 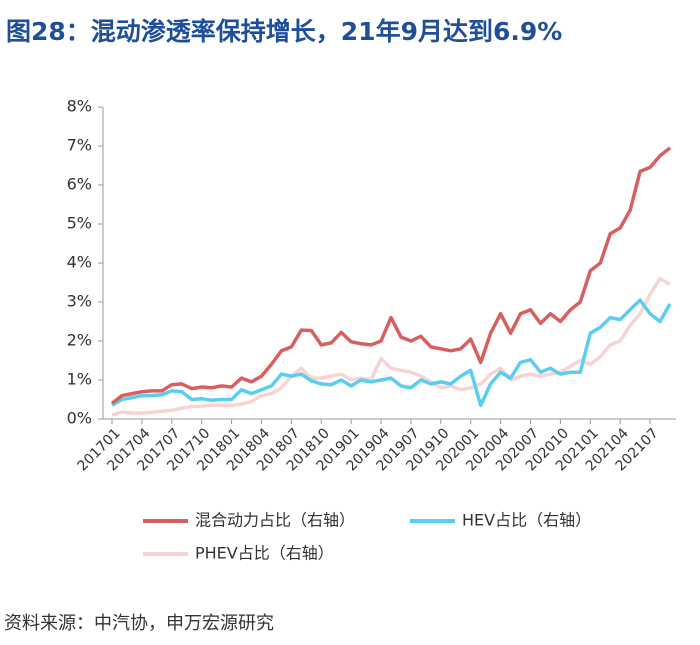 I want to click on source-note: 资料来源：中汽协，申万宏源研究, so click(x=139, y=623).